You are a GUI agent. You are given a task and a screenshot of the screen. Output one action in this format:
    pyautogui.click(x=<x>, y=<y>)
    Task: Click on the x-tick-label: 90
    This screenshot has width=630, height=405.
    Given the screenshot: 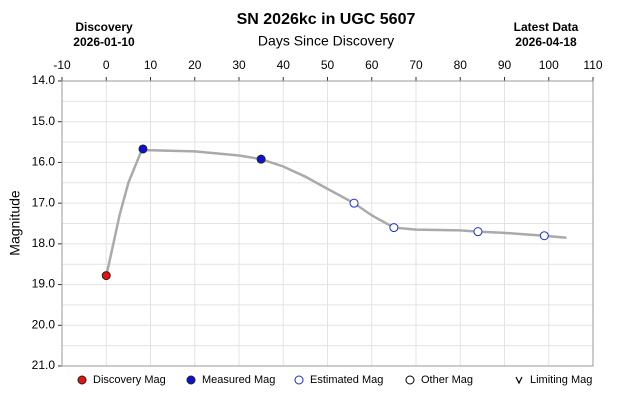 What is the action you would take?
    pyautogui.click(x=505, y=65)
    